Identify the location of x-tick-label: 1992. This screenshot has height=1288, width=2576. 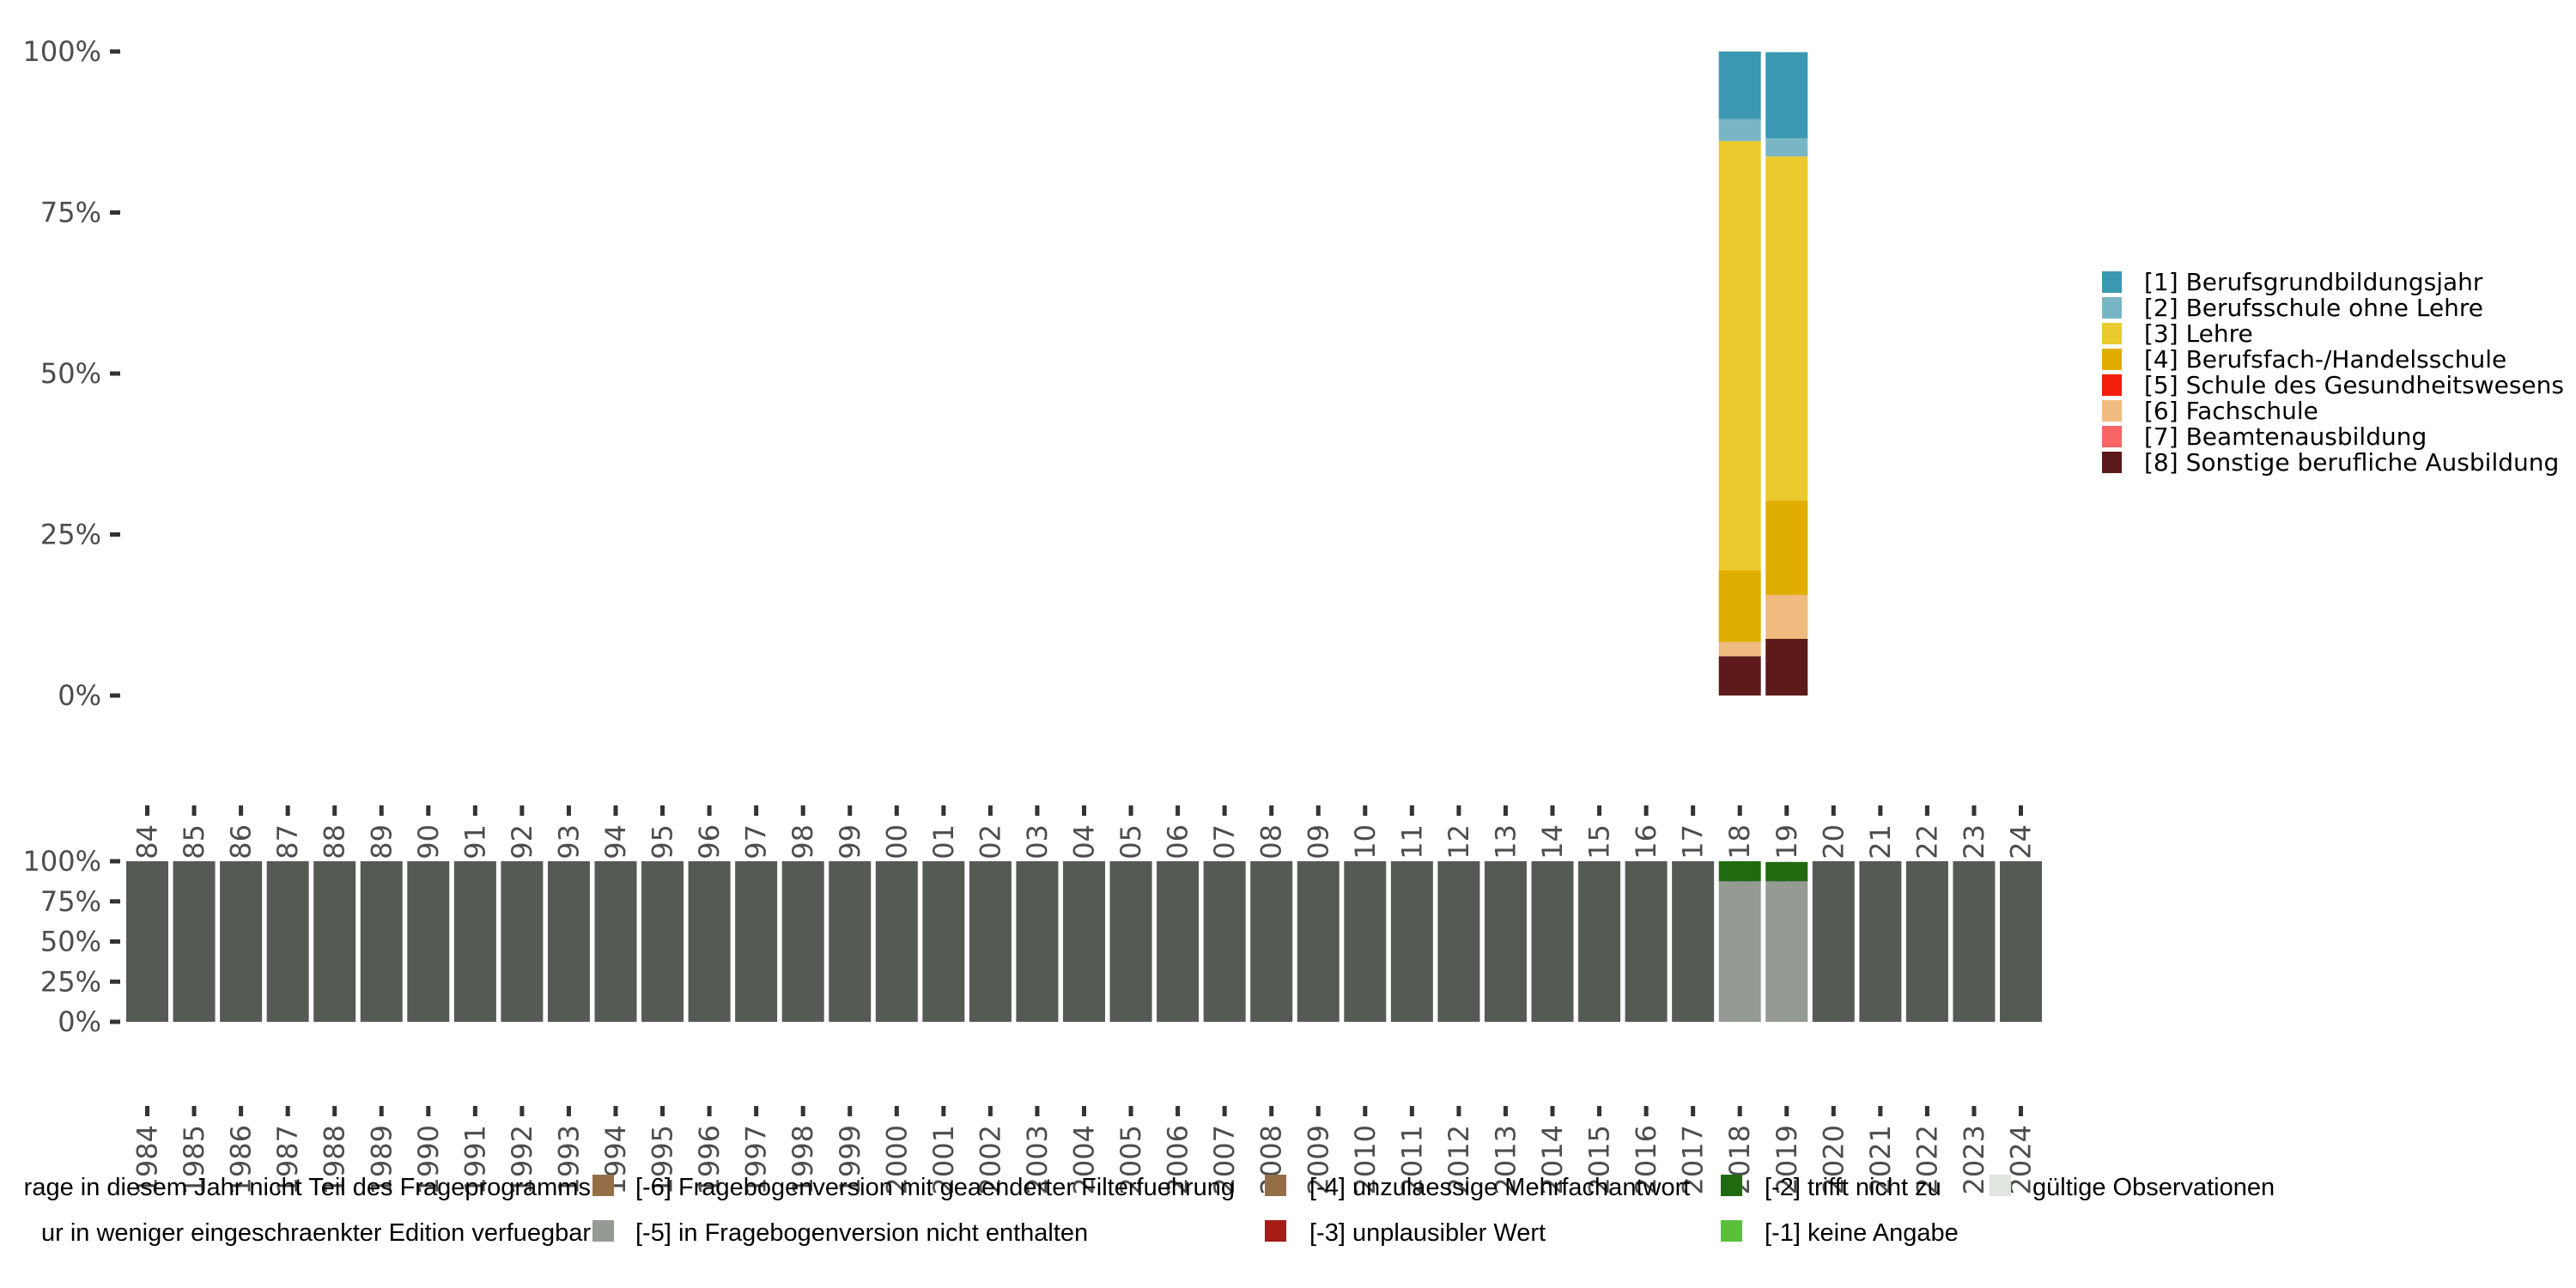
(522, 1159).